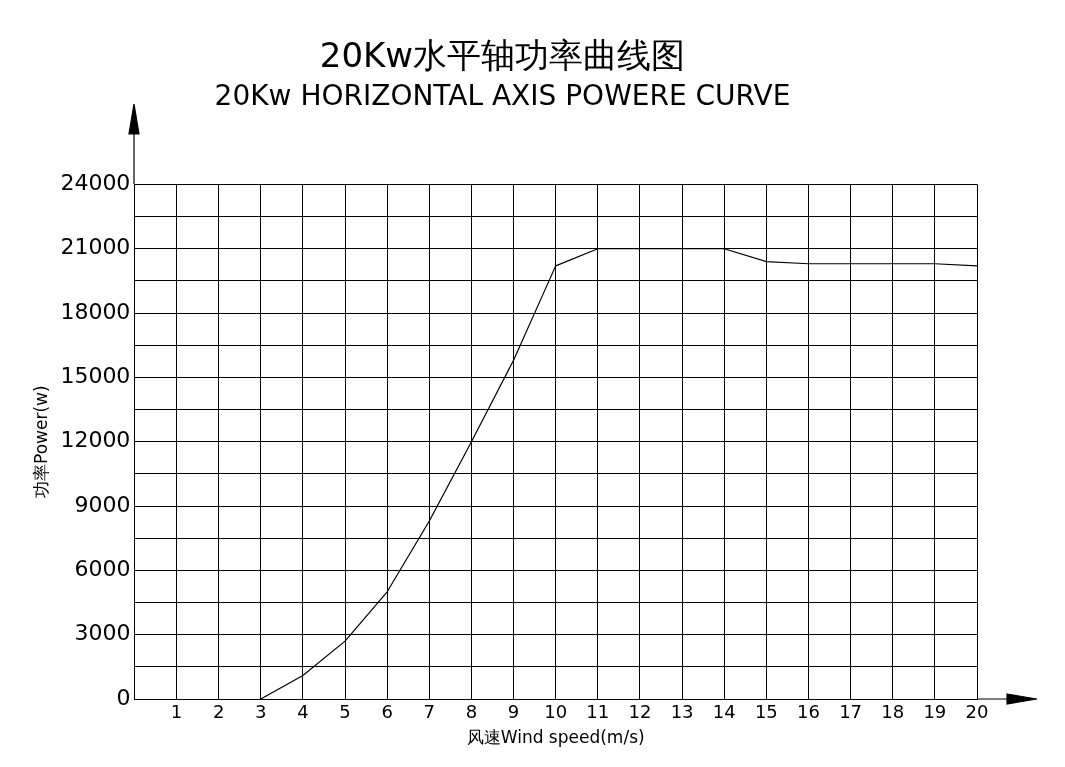 The height and width of the screenshot is (767, 1065). I want to click on chart-title: 20Kw水平轴功率曲线图, so click(502, 55).